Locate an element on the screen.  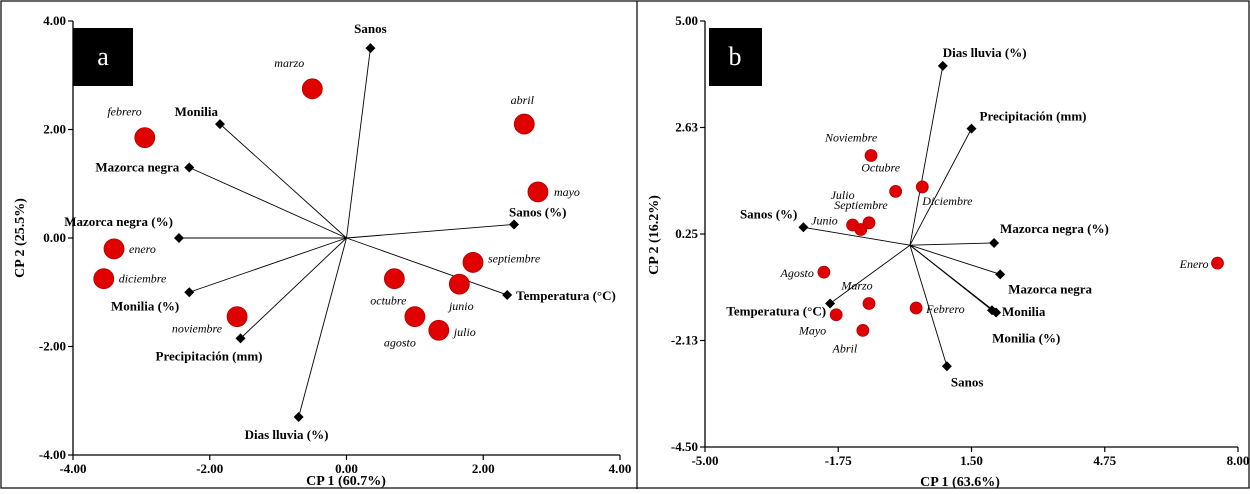
panel-b-x-tick-label: 8.00 is located at coordinates (1238, 460).